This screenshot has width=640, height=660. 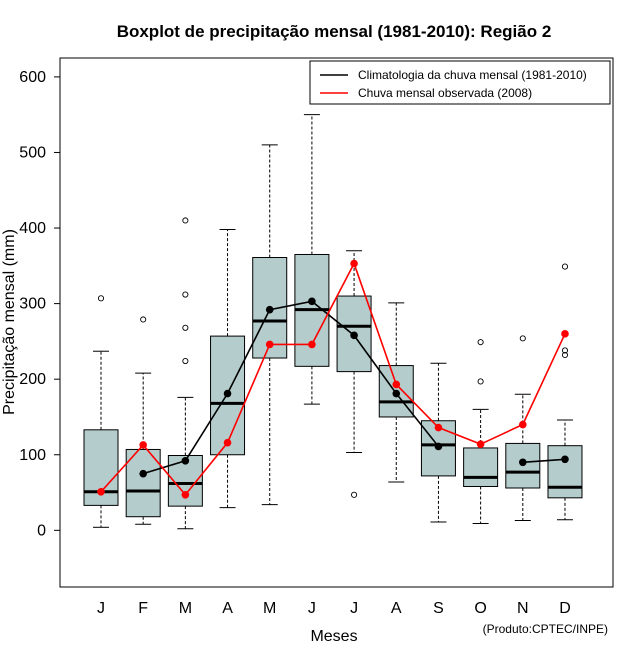 I want to click on y-axis-label: Precipitação mensal (mm), so click(x=9, y=322).